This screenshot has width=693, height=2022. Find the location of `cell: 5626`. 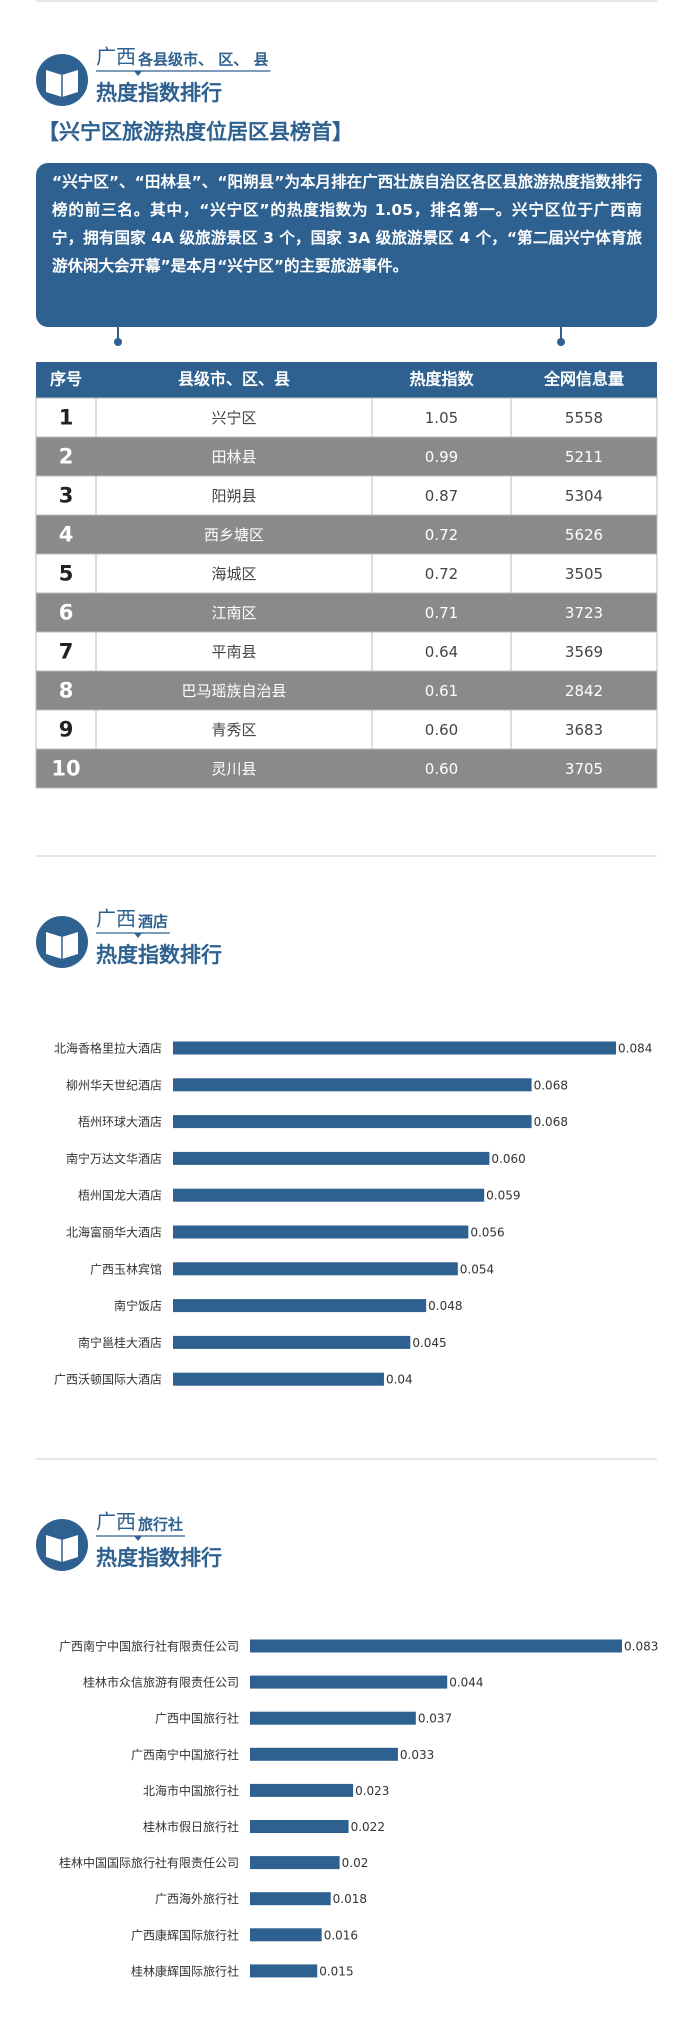

cell: 5626 is located at coordinates (584, 535).